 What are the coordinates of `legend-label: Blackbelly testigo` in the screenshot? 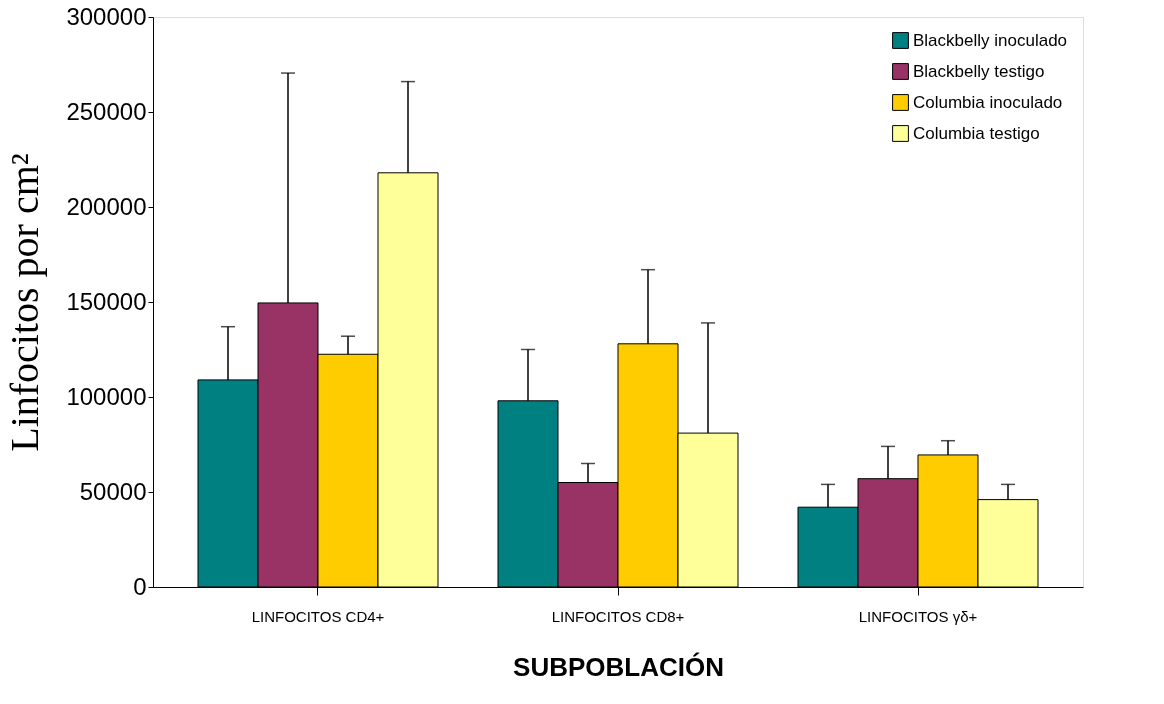 It's located at (979, 71).